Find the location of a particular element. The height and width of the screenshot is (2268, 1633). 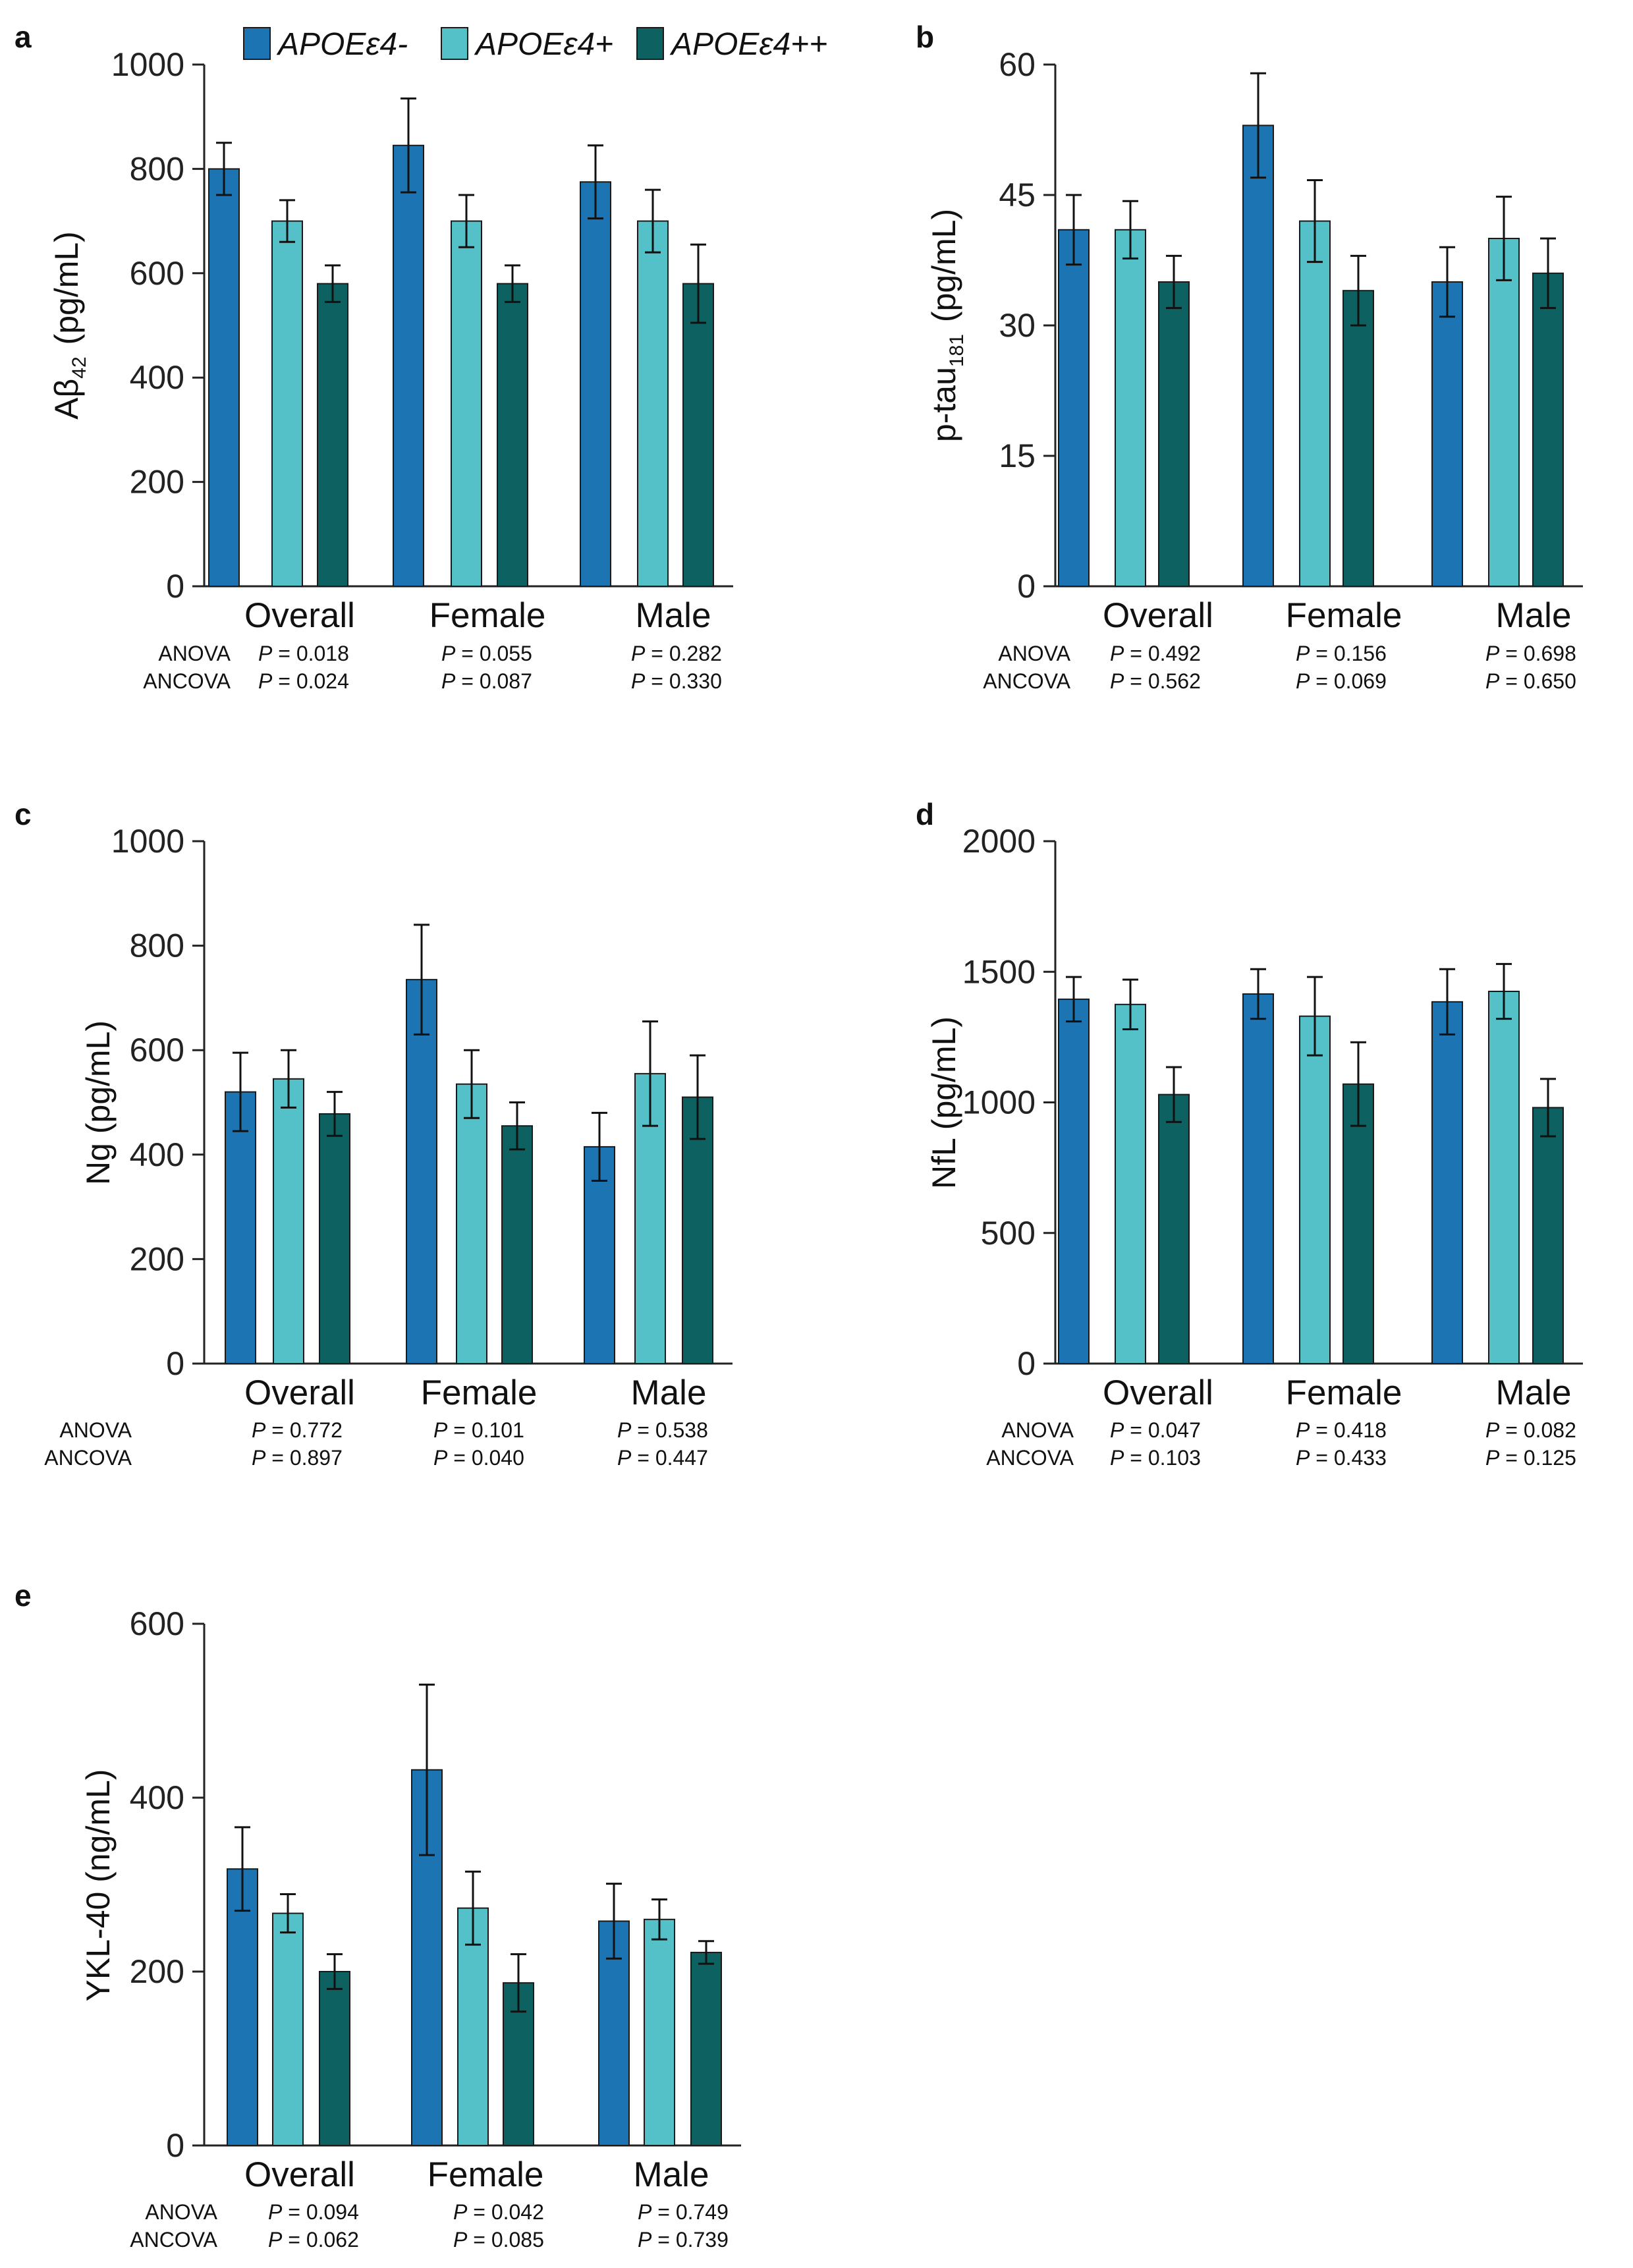

anova-p-value: P = 0.418 is located at coordinates (1341, 1430).